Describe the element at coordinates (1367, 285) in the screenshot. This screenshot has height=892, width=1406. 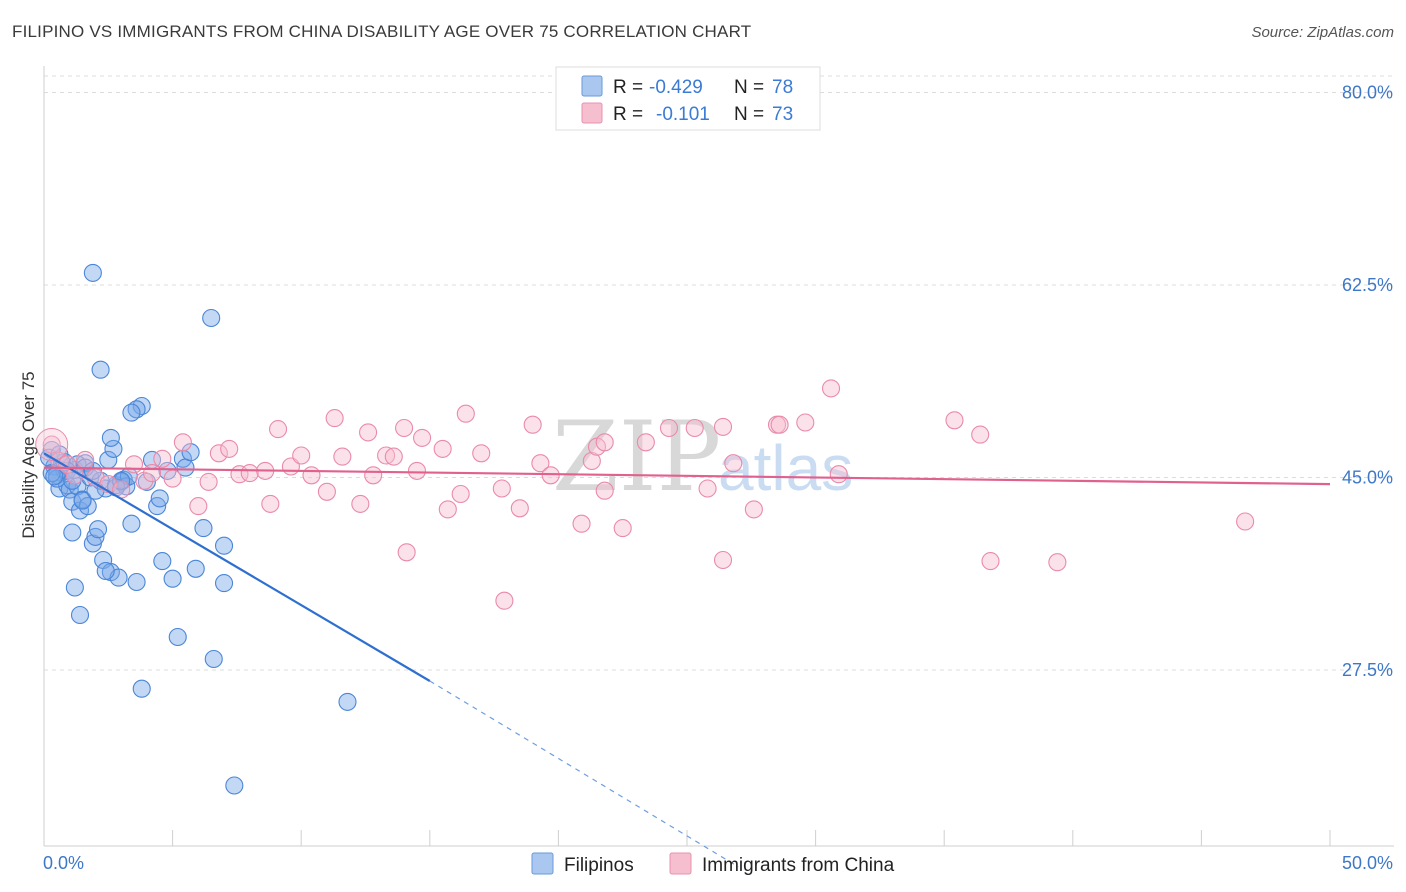
I see `y-tick-label-2: 62.5%` at that location.